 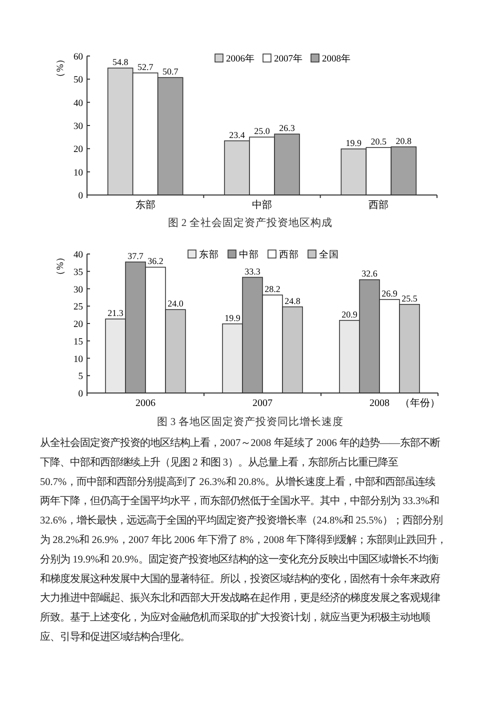 I want to click on data-label: 21.3, so click(x=116, y=313).